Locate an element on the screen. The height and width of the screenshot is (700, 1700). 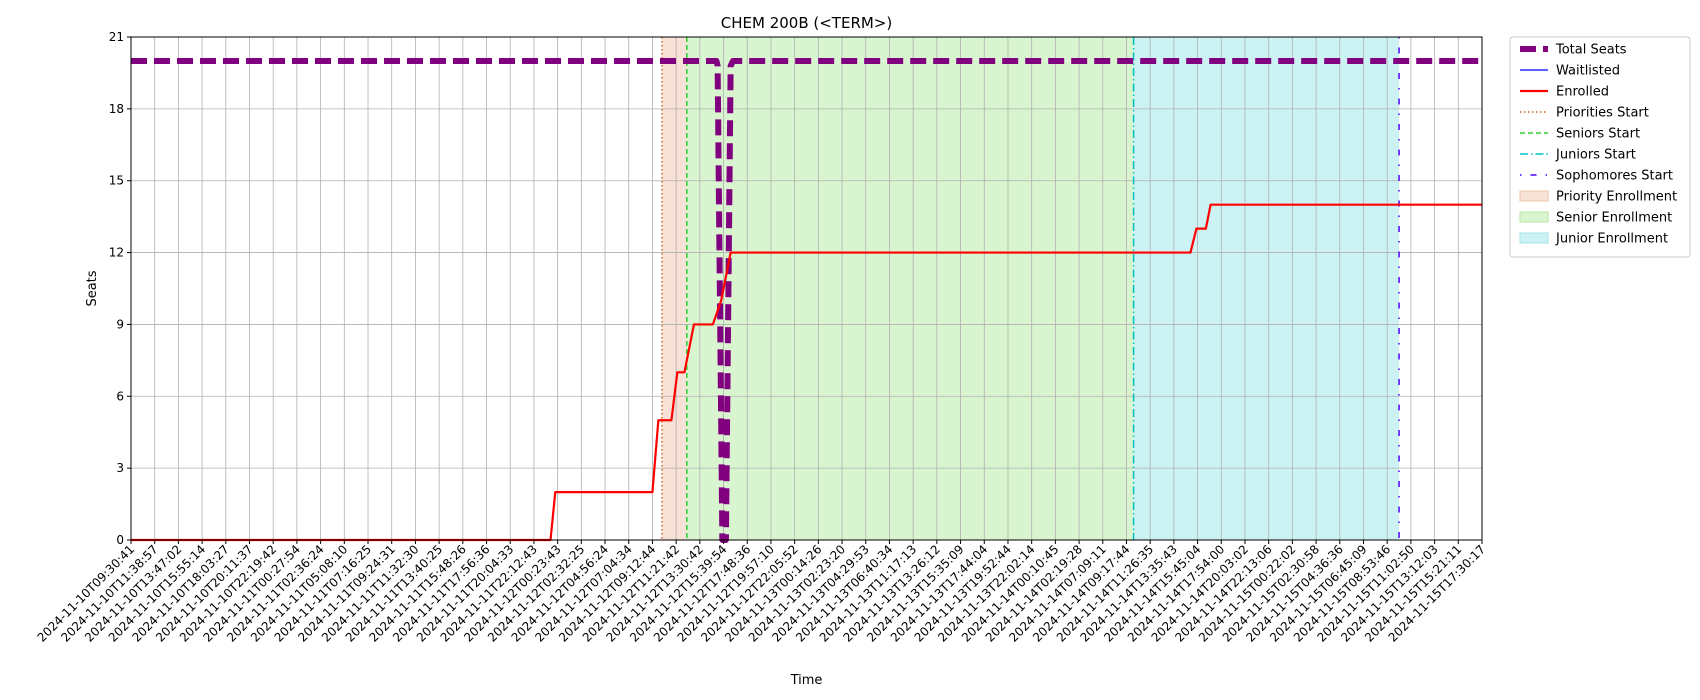
legend-label: Total Seats is located at coordinates (1591, 50).